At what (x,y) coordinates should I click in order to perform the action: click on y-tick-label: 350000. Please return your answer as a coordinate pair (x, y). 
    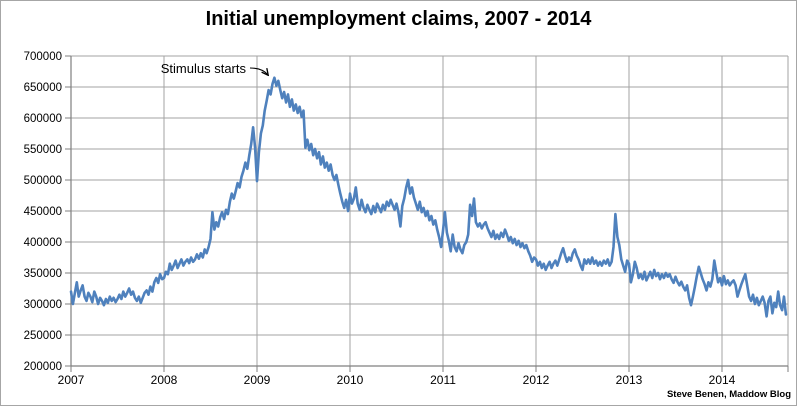
    Looking at the image, I should click on (43, 274).